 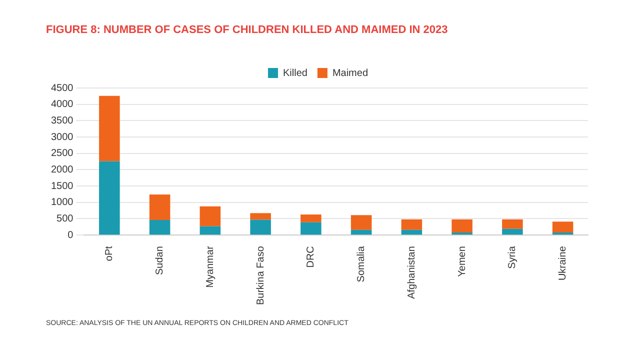 What do you see at coordinates (462, 261) in the screenshot?
I see `x-tick-label: Yemen` at bounding box center [462, 261].